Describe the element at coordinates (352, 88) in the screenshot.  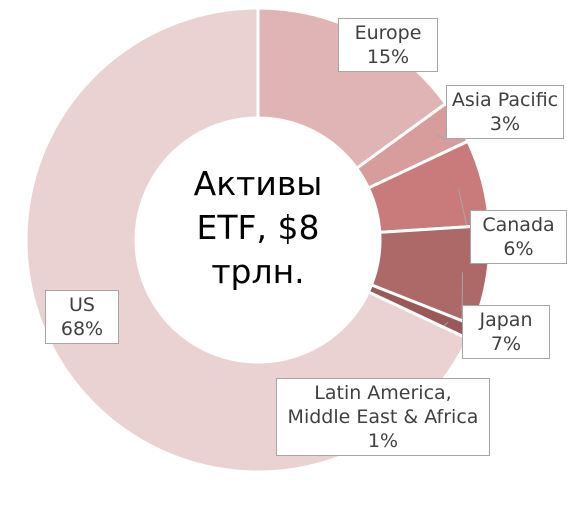
I see `slice` at that location.